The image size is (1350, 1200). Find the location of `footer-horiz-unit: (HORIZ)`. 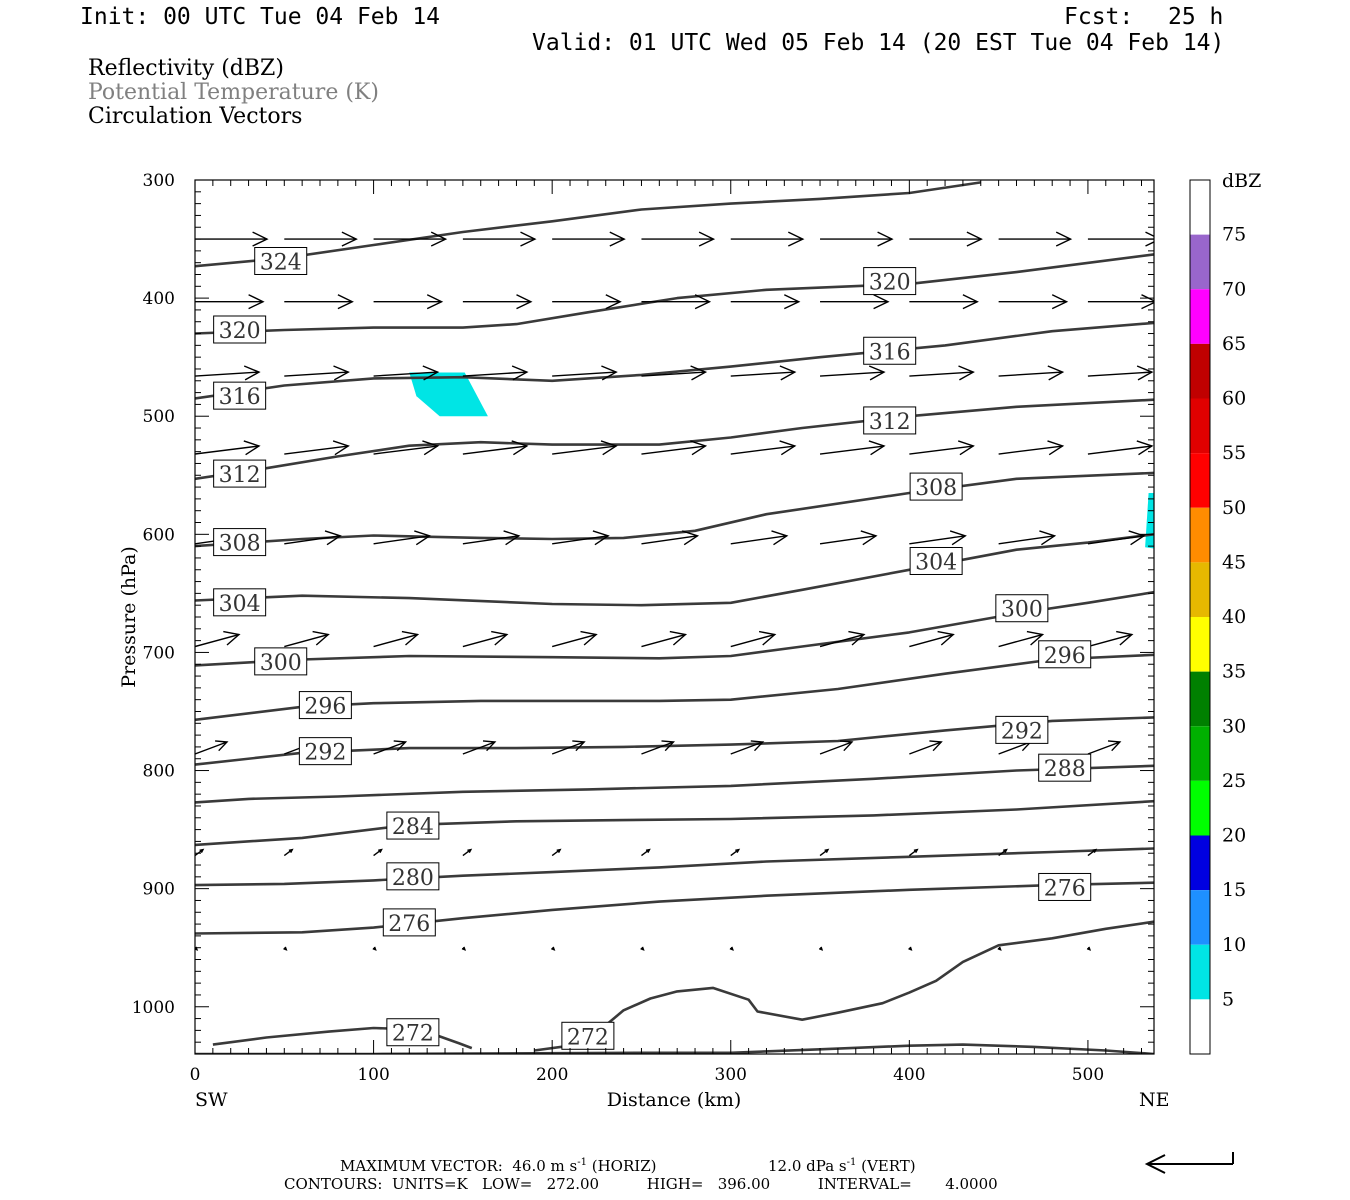

footer-horiz-unit: (HORIZ) is located at coordinates (621, 1166).